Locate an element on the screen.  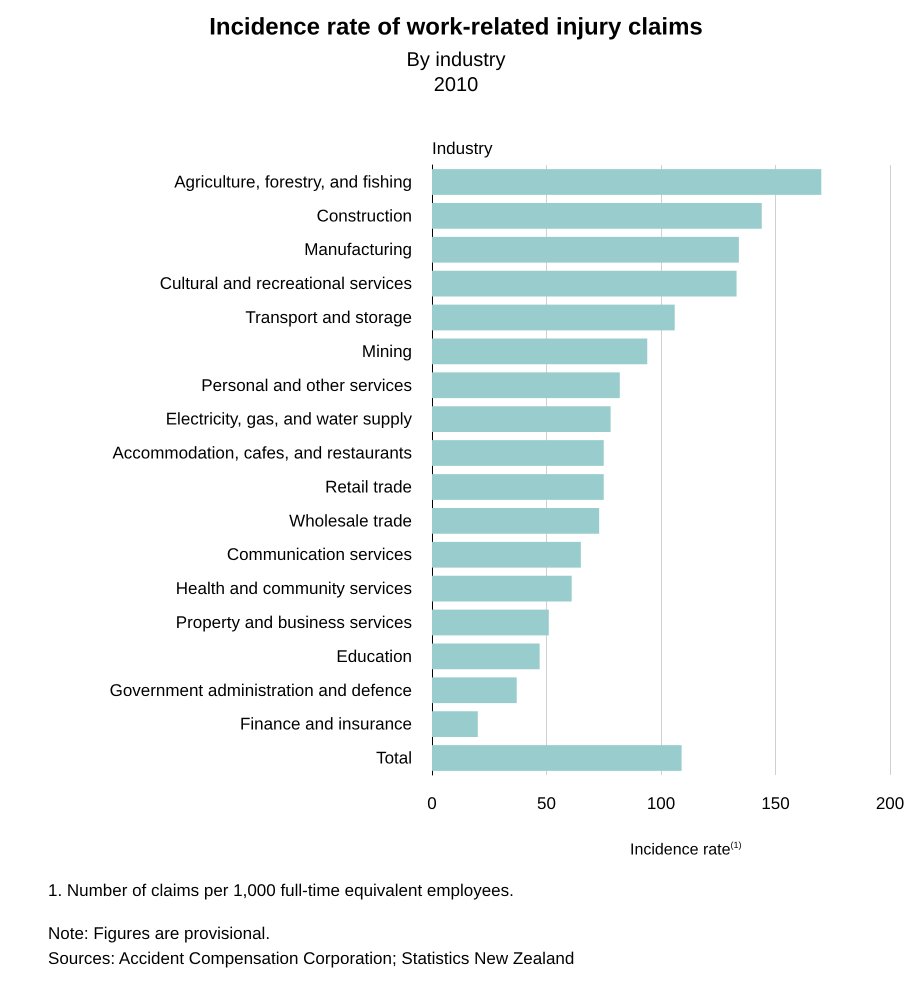
y-tick-label: Accommodation, cafes, and restaurants is located at coordinates (262, 453).